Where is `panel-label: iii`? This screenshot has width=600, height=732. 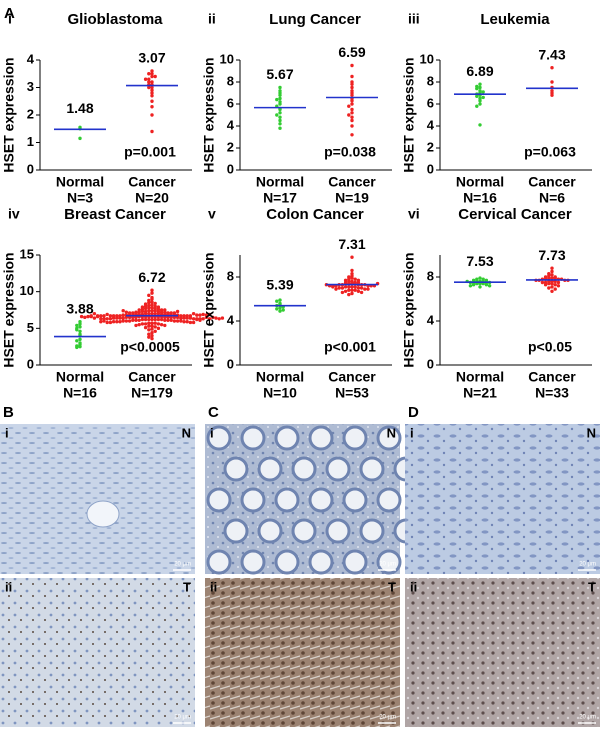
panel-label: iii is located at coordinates (414, 19).